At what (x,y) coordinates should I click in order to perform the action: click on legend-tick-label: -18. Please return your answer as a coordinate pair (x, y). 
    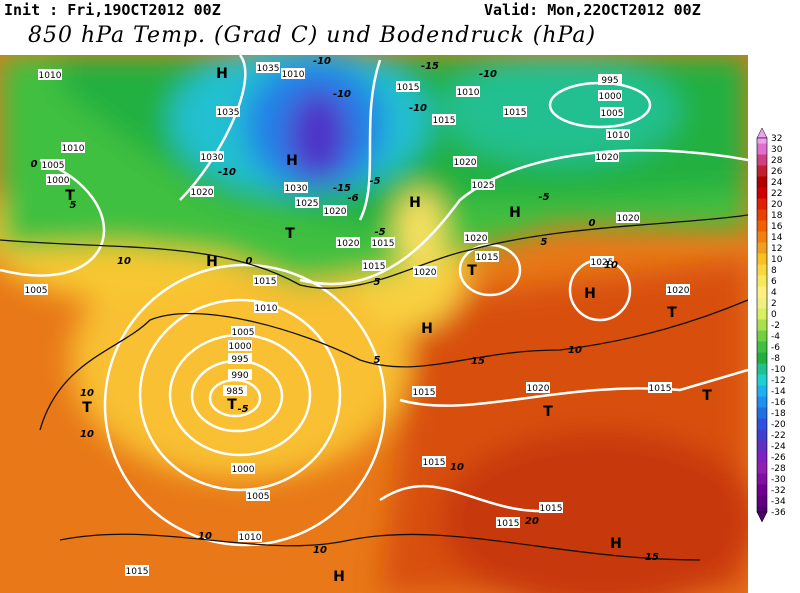
    Looking at the image, I should click on (778, 414).